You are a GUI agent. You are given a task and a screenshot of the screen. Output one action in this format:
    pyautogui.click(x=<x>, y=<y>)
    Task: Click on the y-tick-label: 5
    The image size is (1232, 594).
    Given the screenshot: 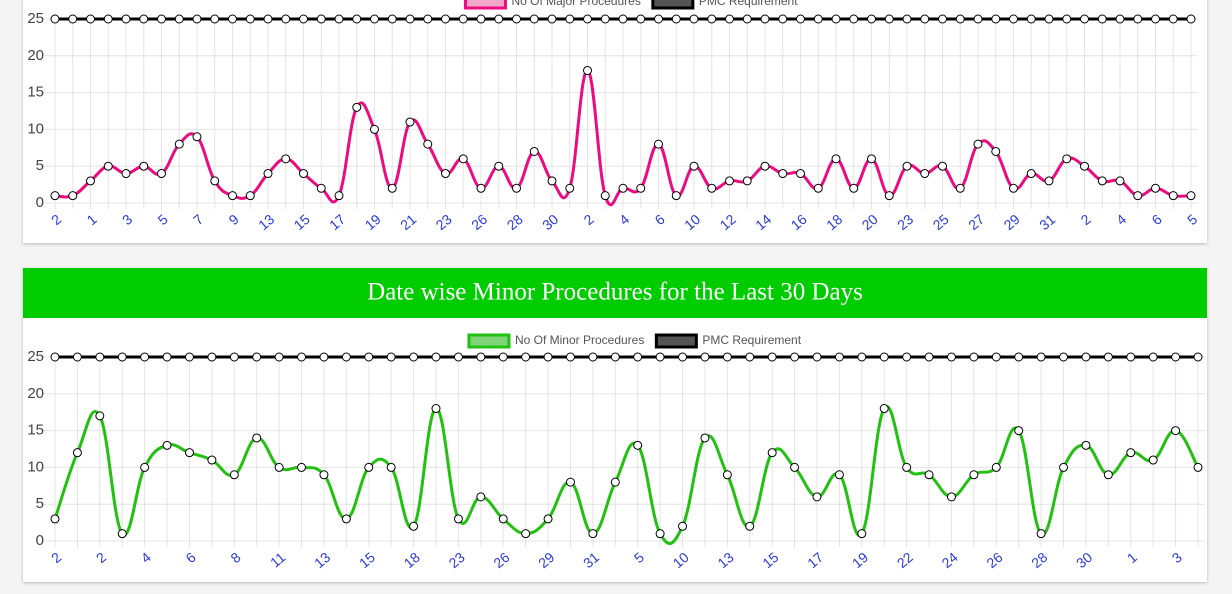 What is the action you would take?
    pyautogui.click(x=40, y=165)
    